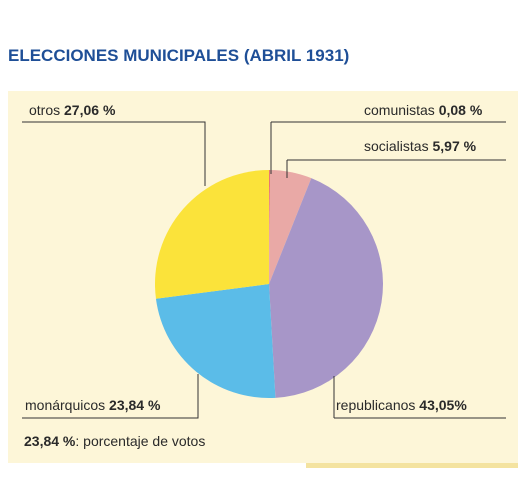 This screenshot has width=524, height=480. Describe the element at coordinates (412, 465) in the screenshot. I see `panel-decoration` at that location.